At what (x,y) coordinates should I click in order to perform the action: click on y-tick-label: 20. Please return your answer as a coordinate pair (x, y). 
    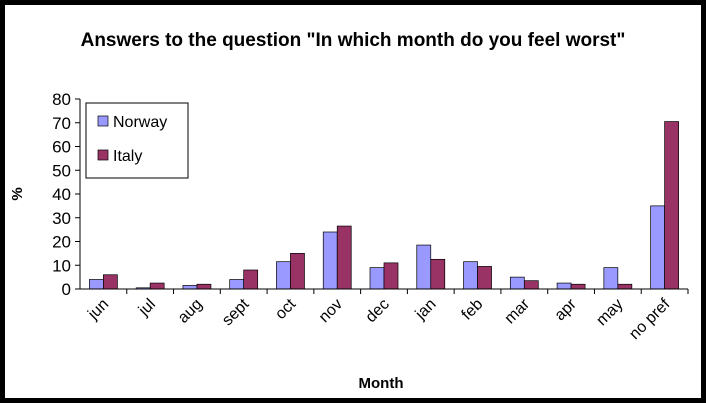
    Looking at the image, I should click on (61, 242).